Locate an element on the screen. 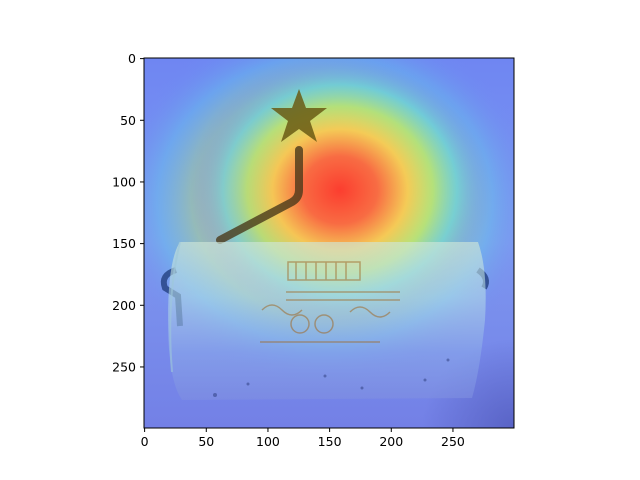  y-tick-label: 150 is located at coordinates (124, 243).